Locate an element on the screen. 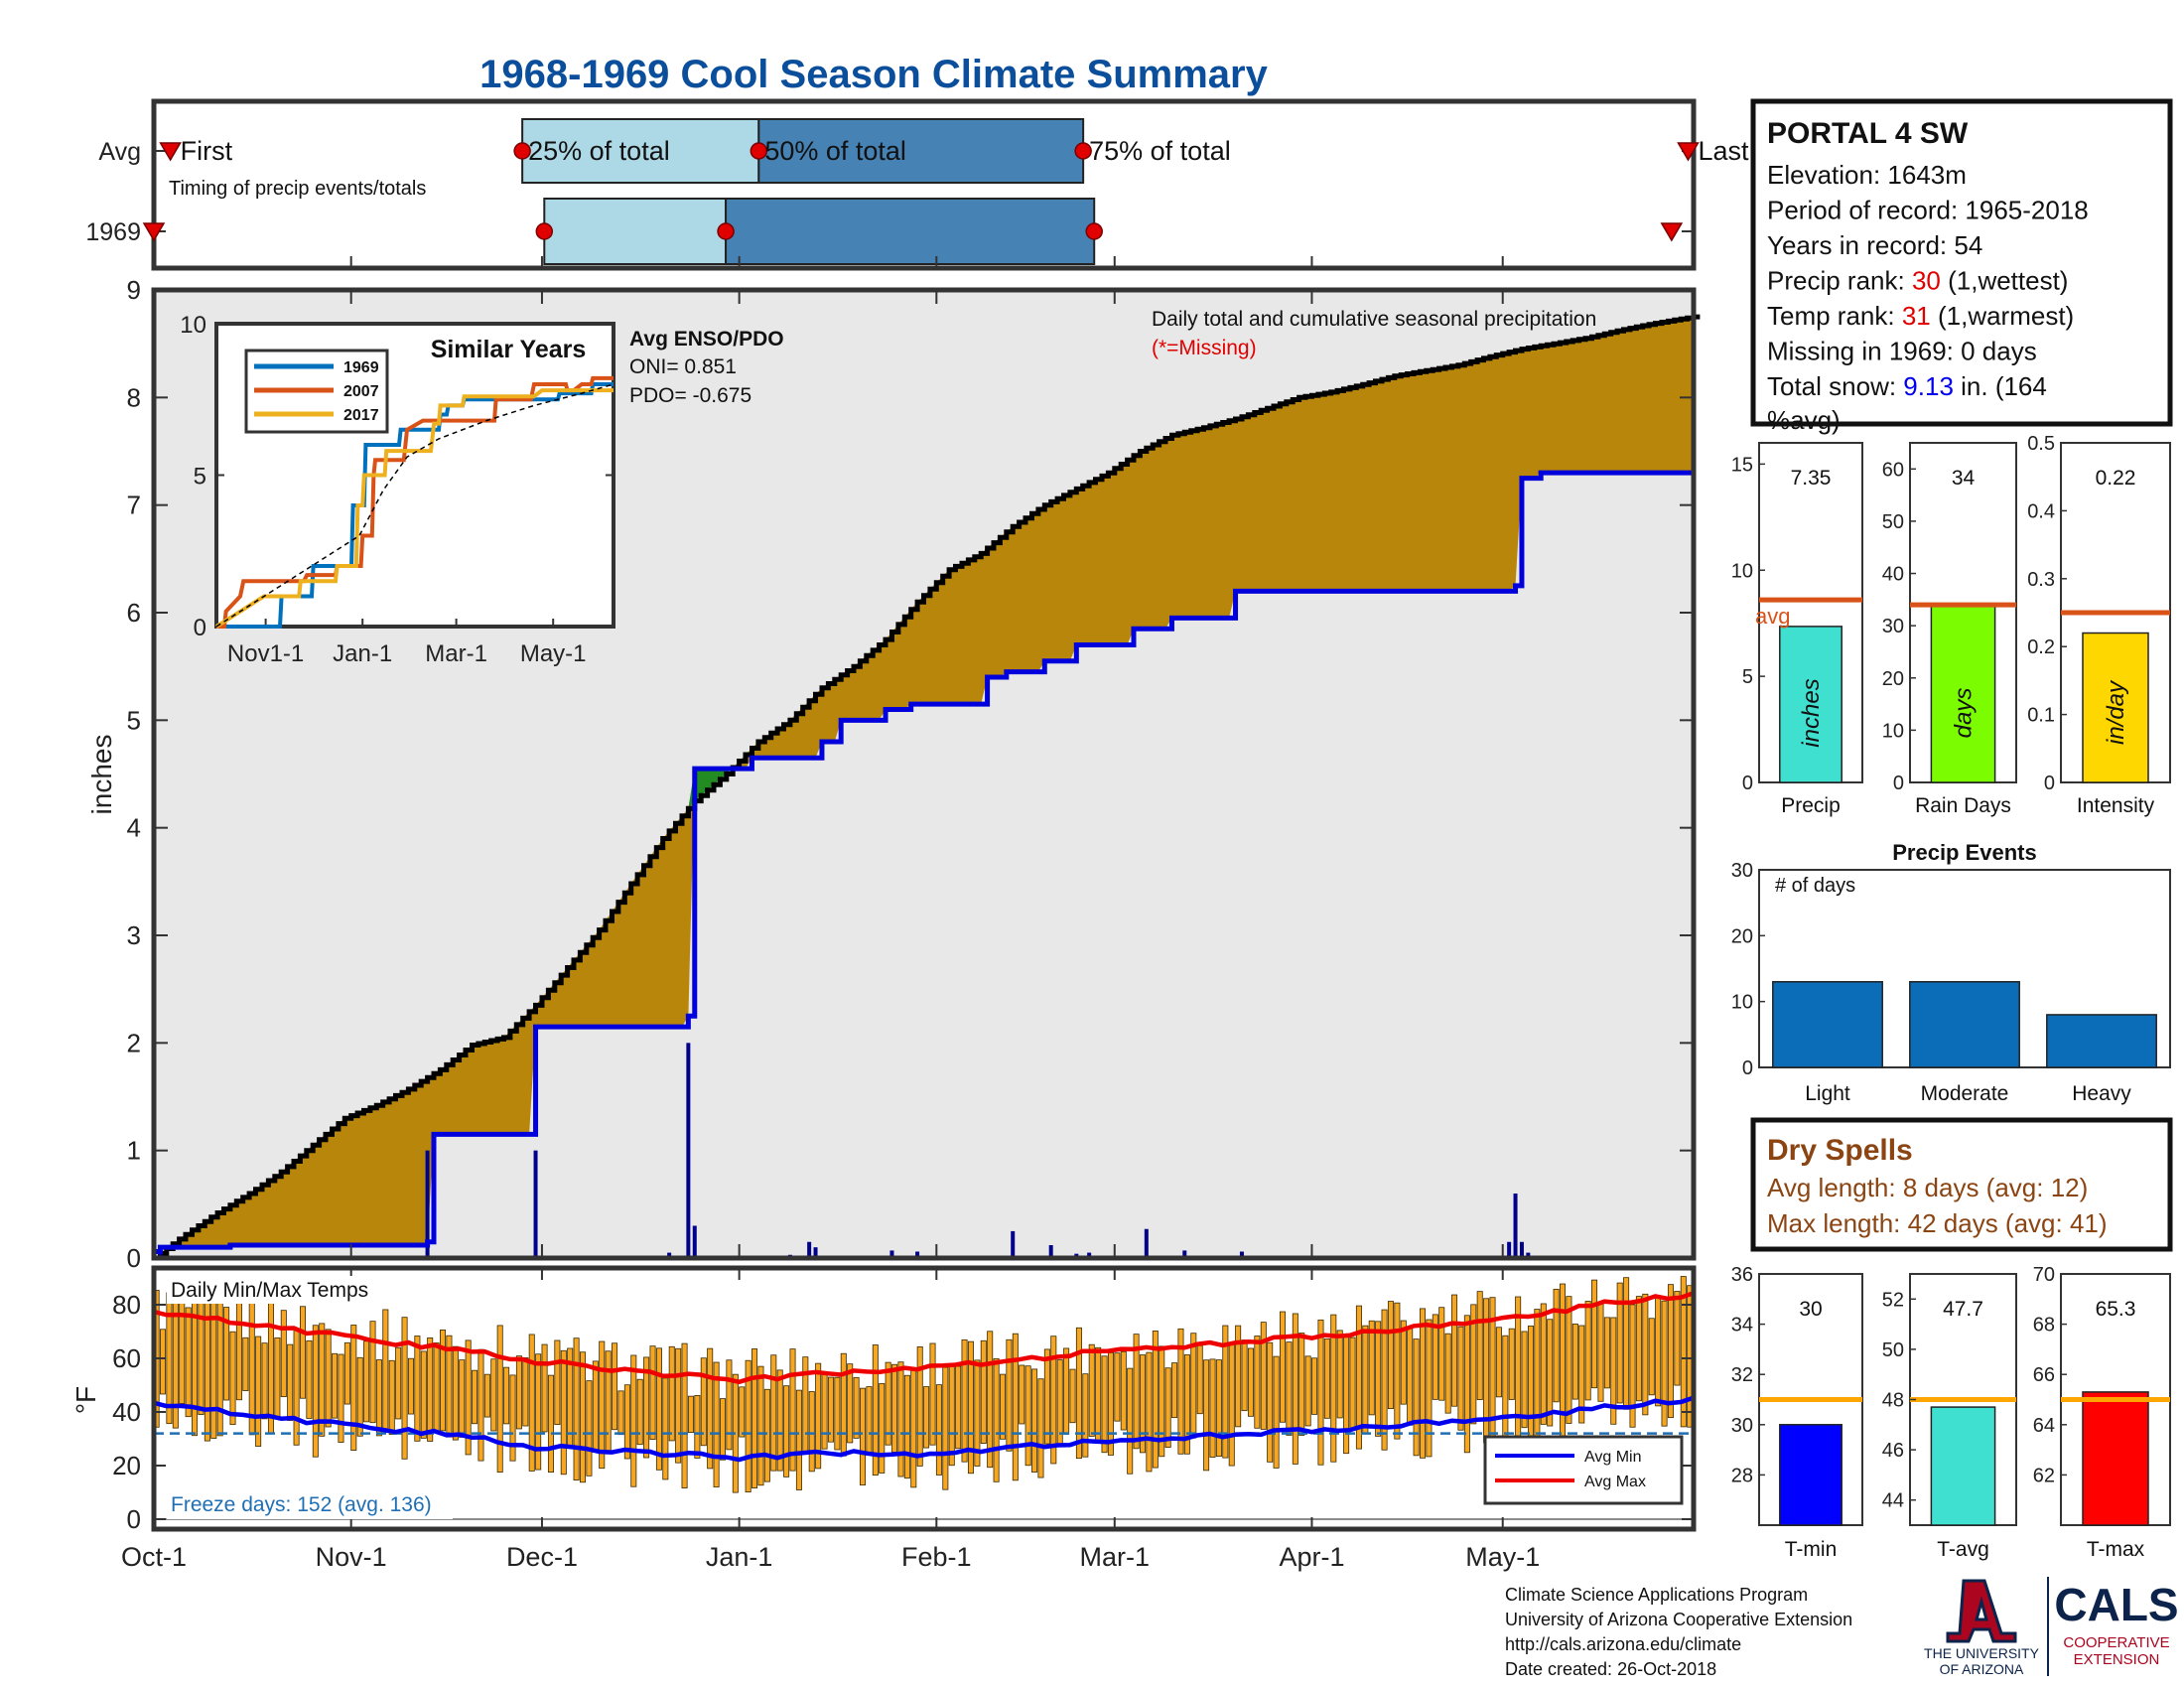 This screenshot has width=2184, height=1688. events-y-label: 20 is located at coordinates (1742, 936).